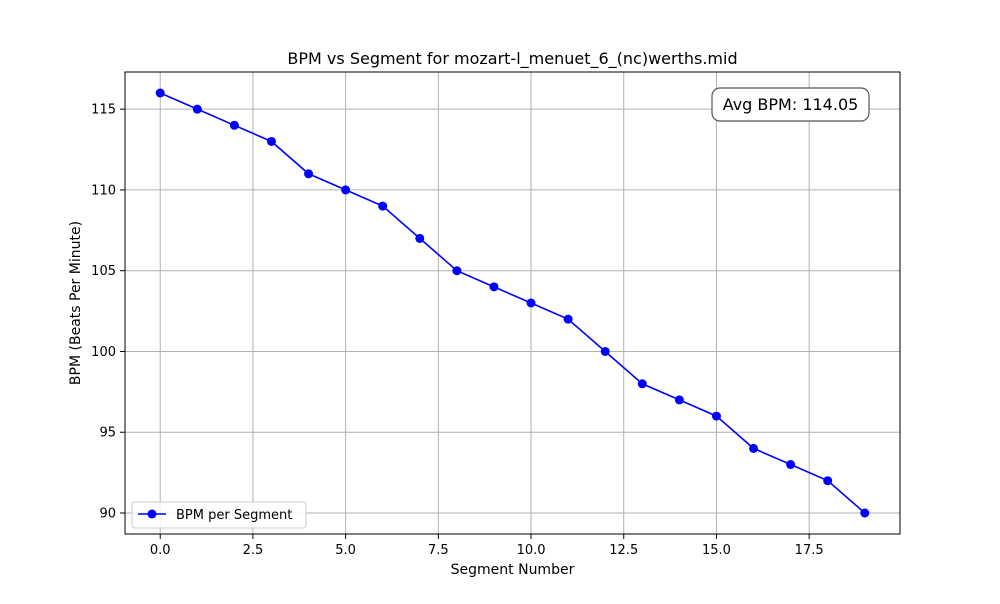 This screenshot has width=1000, height=604. I want to click on average-annotation: Avg BPM: 114.05, so click(790, 104).